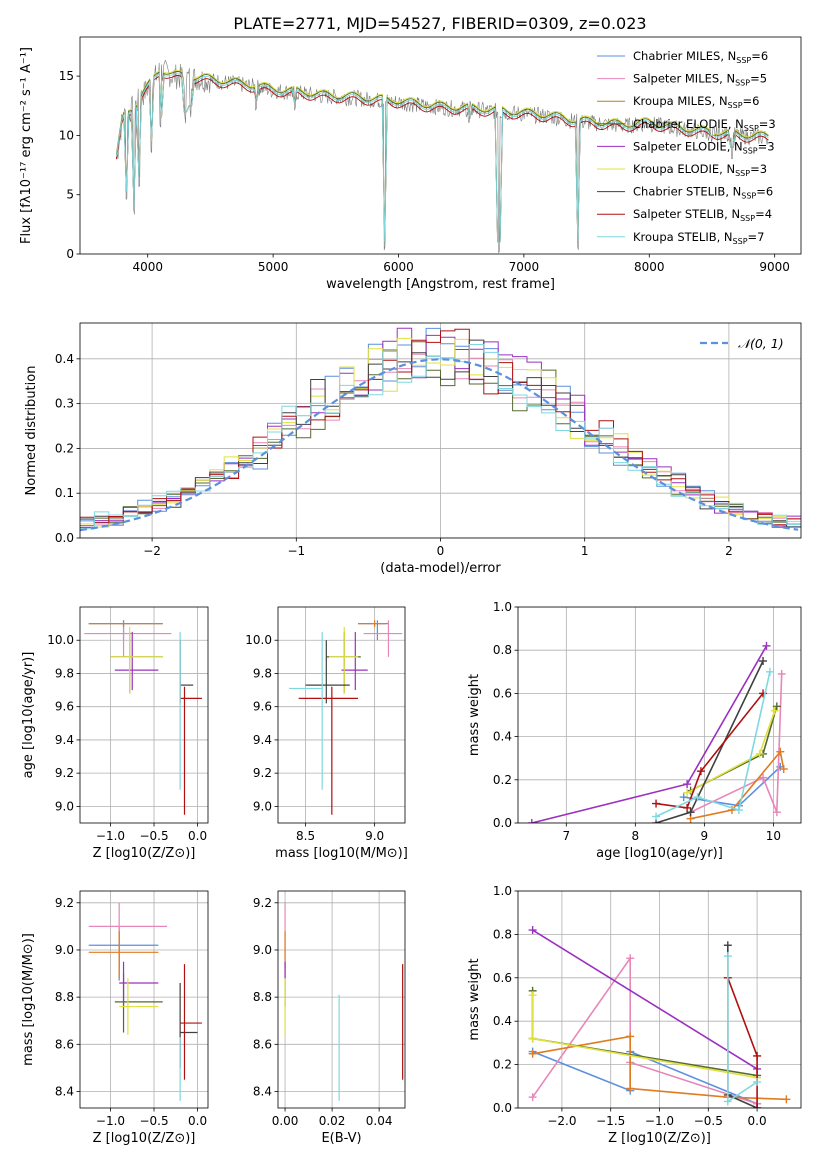 The width and height of the screenshot is (819, 1170). What do you see at coordinates (502, 607) in the screenshot?
I see `y-tick-label: 1.0` at bounding box center [502, 607].